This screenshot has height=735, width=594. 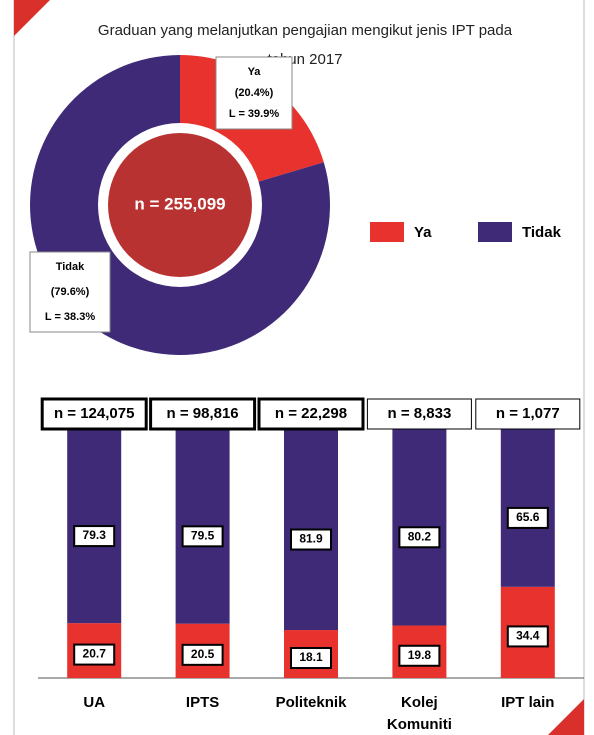 I want to click on value-label: 34.4, so click(x=528, y=636).